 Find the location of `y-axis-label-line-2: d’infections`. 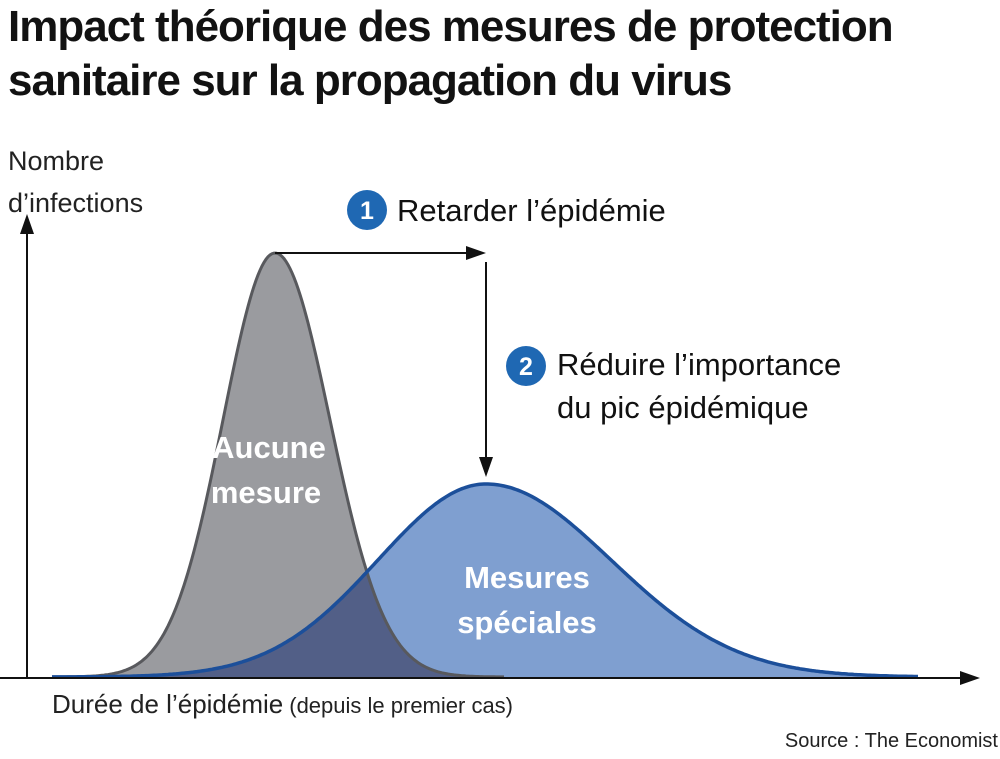

y-axis-label-line-2: d’infections is located at coordinates (75, 203).